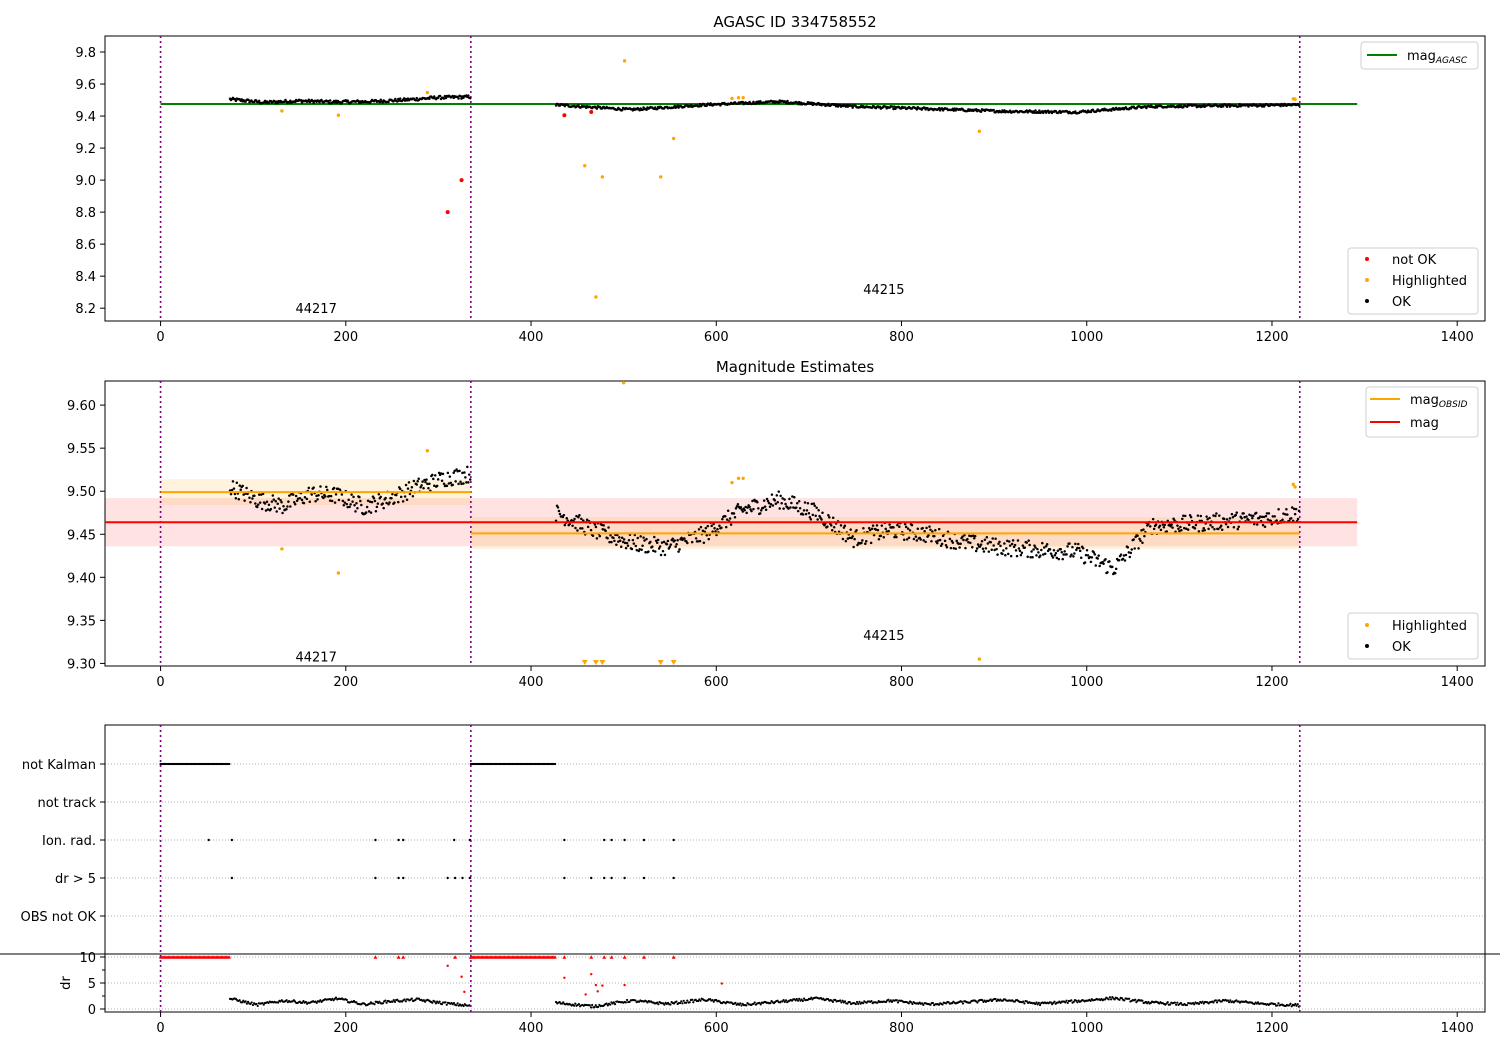 The width and height of the screenshot is (1500, 1050). Describe the element at coordinates (1401, 647) in the screenshot. I see `p2-legend-label: OK` at that location.